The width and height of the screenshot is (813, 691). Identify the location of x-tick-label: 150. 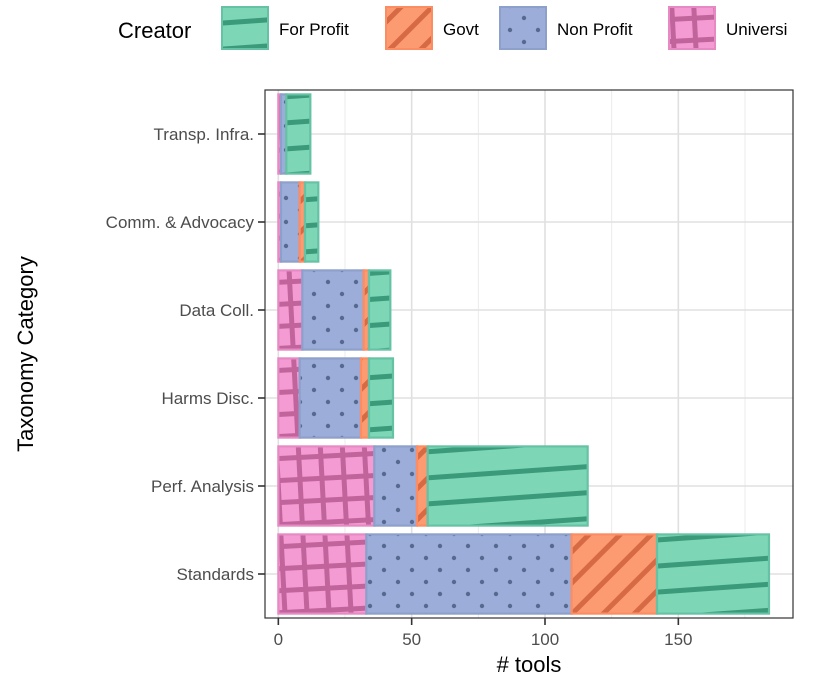
(678, 639).